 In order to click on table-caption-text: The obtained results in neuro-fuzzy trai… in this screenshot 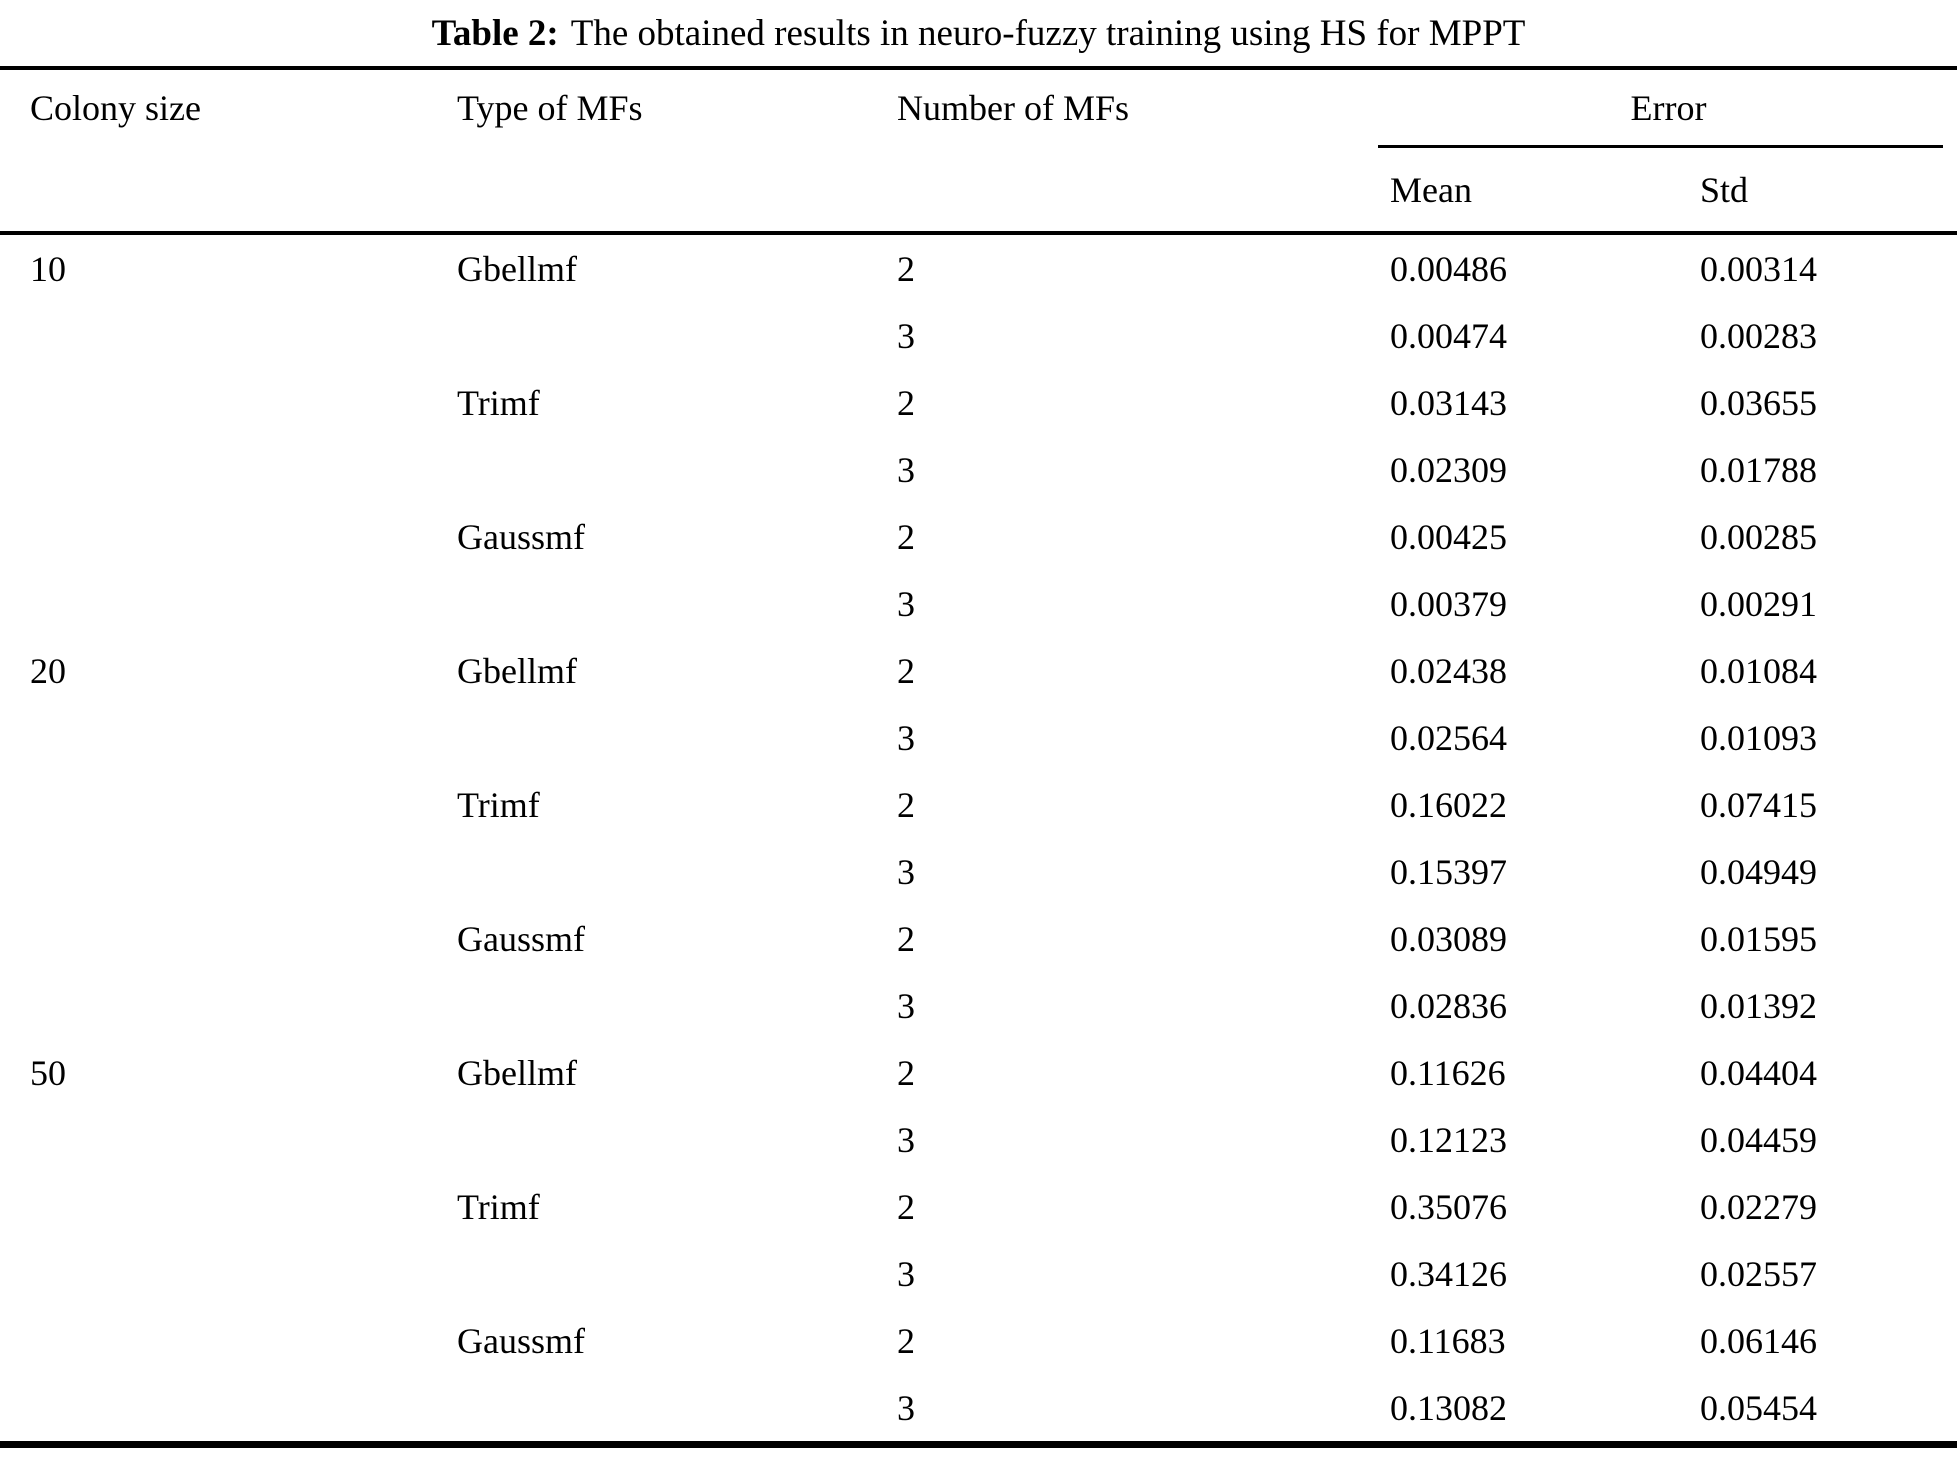, I will do `click(1048, 33)`.